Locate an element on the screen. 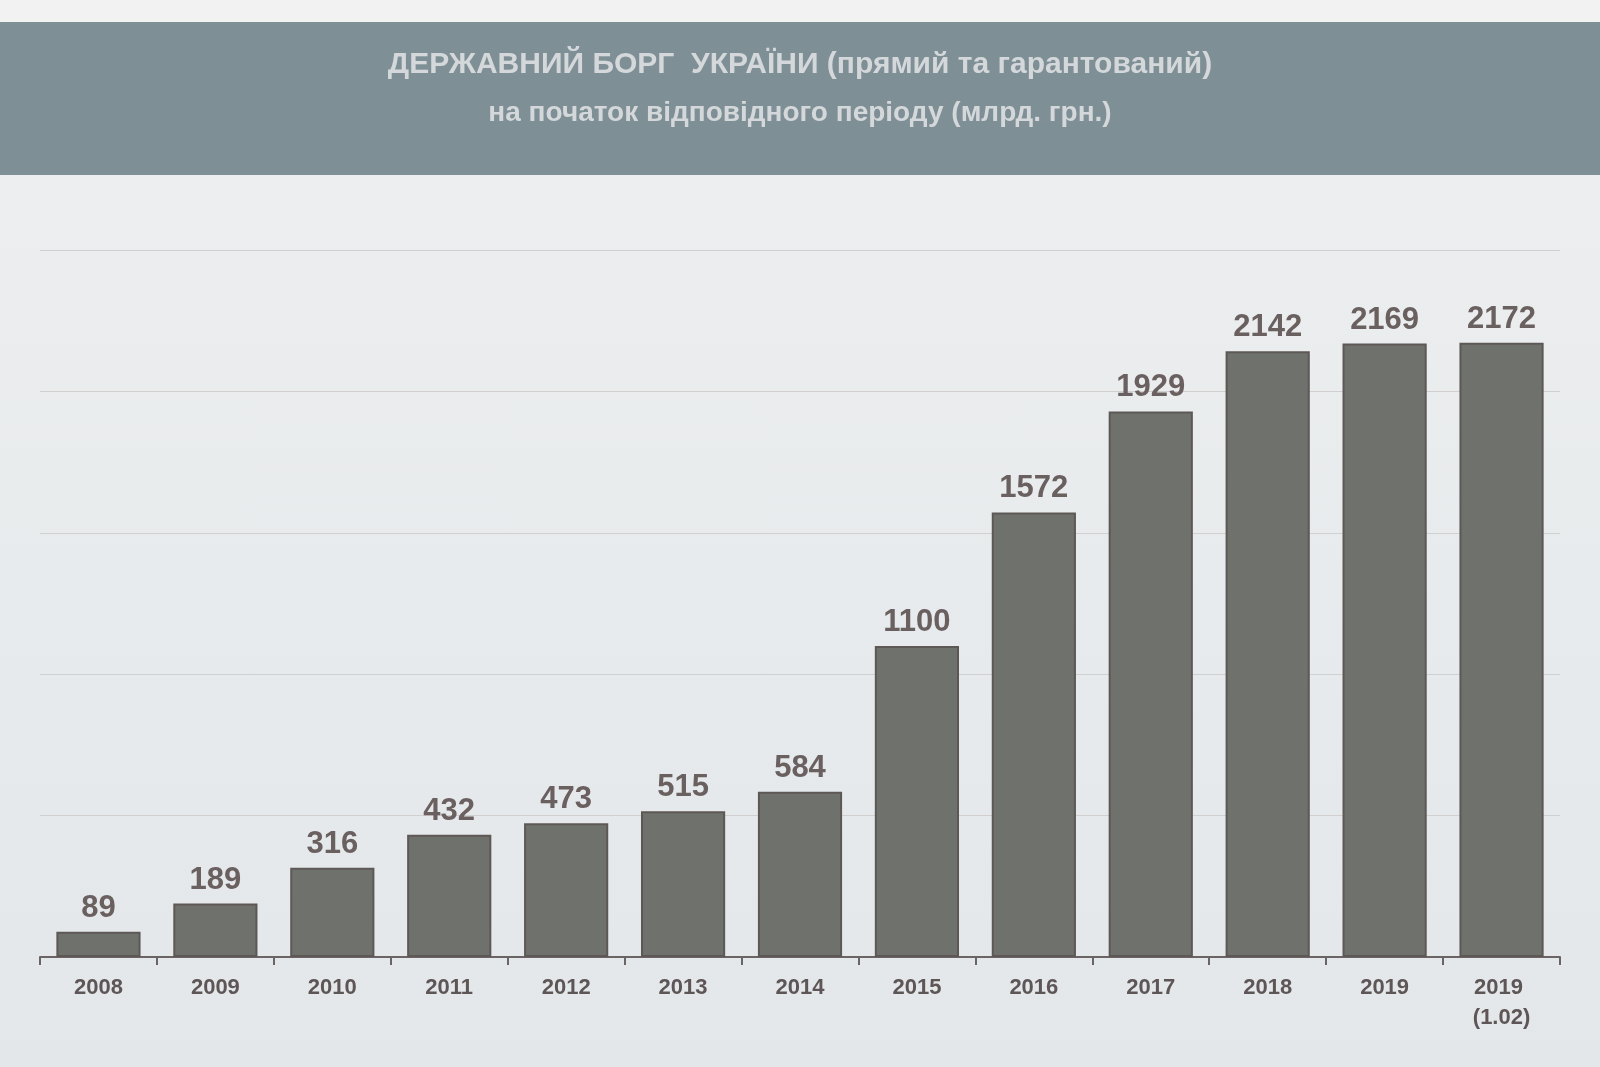 The width and height of the screenshot is (1600, 1067). data-label: 2169 is located at coordinates (1385, 318).